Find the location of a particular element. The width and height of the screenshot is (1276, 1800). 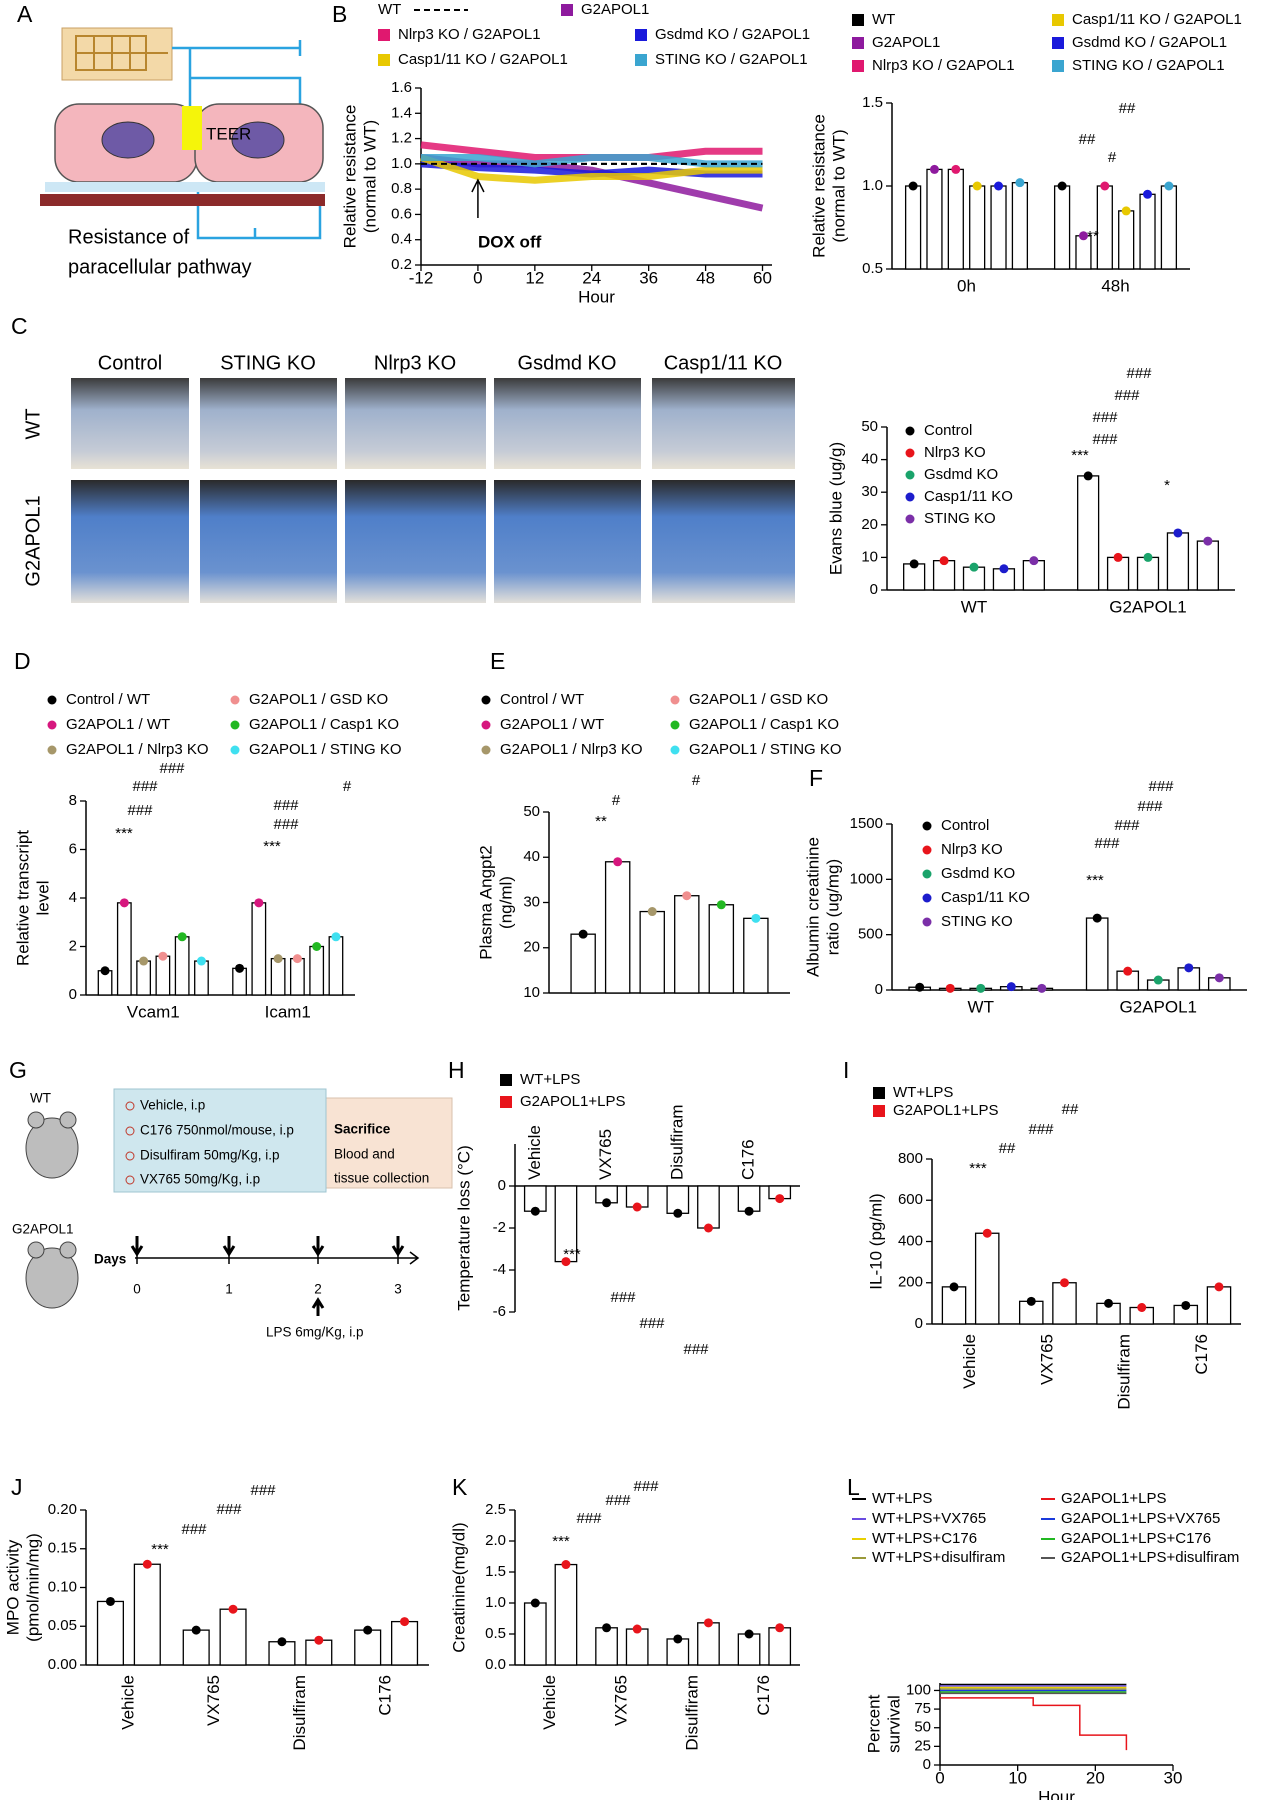

legend-label: G2APOL1 / STING KO is located at coordinates (325, 749).